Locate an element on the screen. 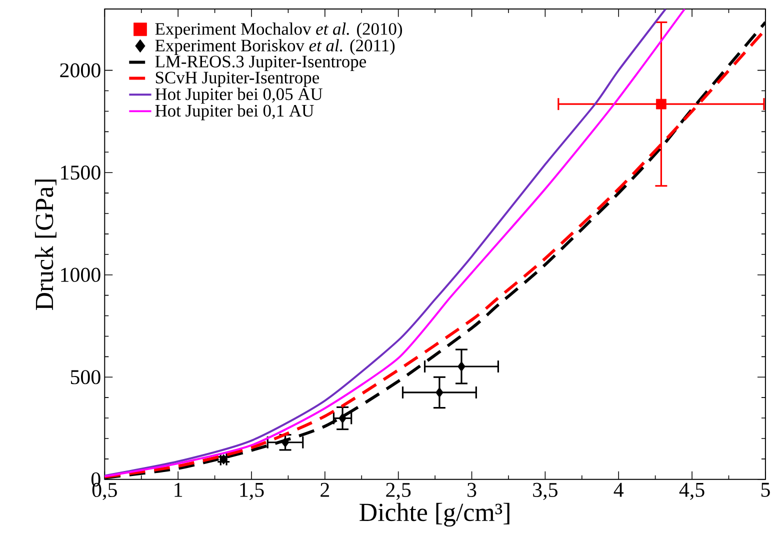  x-tick-label: 5 is located at coordinates (765, 489).